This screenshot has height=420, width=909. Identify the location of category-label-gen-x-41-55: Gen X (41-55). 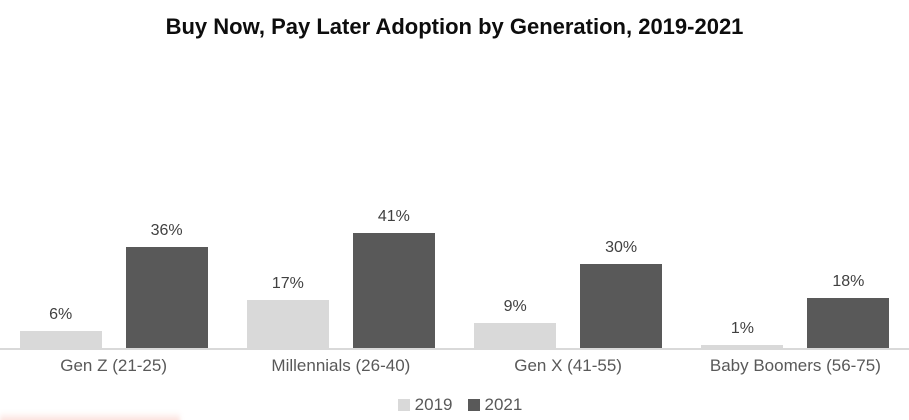
(568, 365).